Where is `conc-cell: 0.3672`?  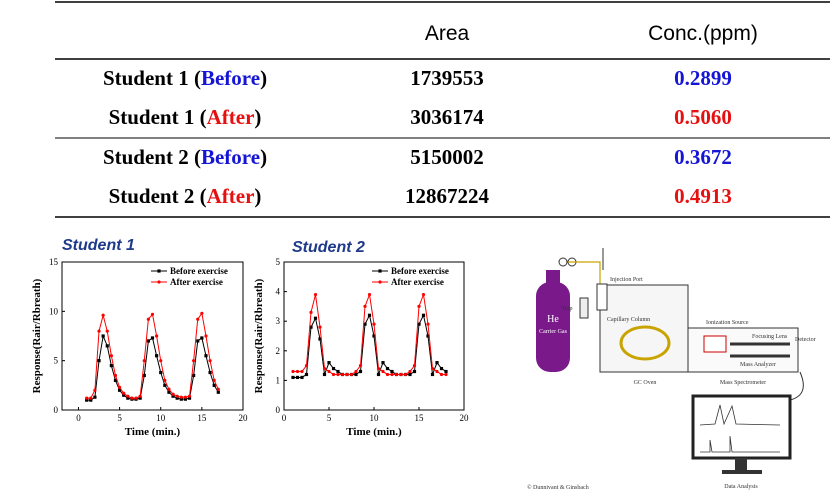
conc-cell: 0.3672 is located at coordinates (703, 157).